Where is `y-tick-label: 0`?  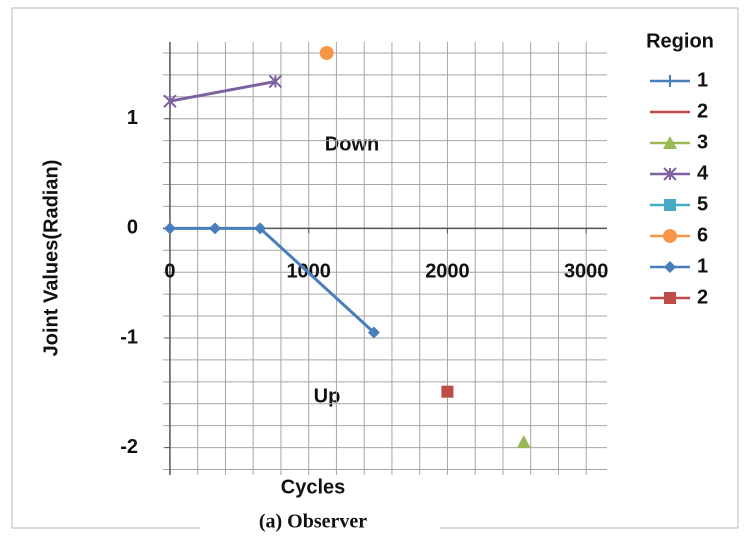 y-tick-label: 0 is located at coordinates (132, 228).